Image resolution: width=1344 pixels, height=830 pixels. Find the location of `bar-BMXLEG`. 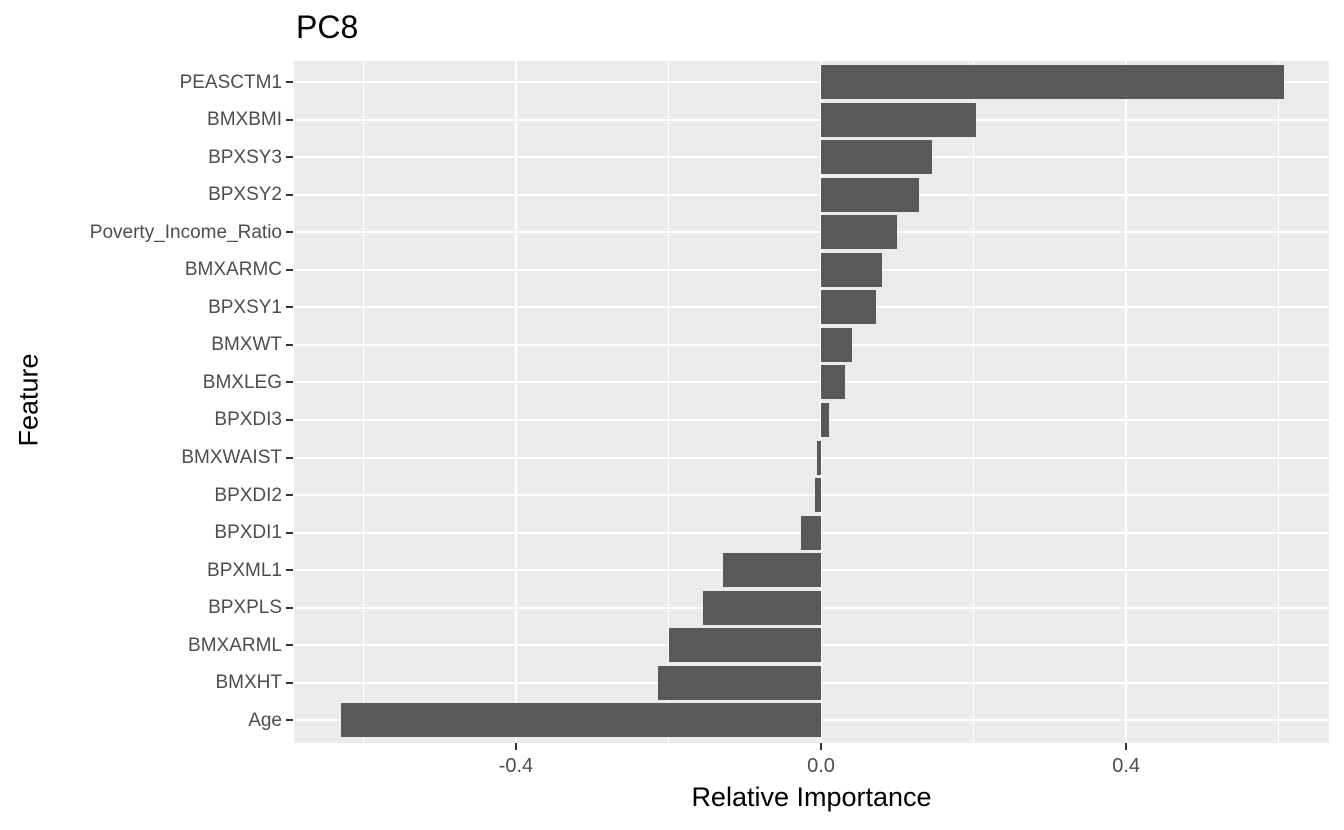

bar-BMXLEG is located at coordinates (833, 382).